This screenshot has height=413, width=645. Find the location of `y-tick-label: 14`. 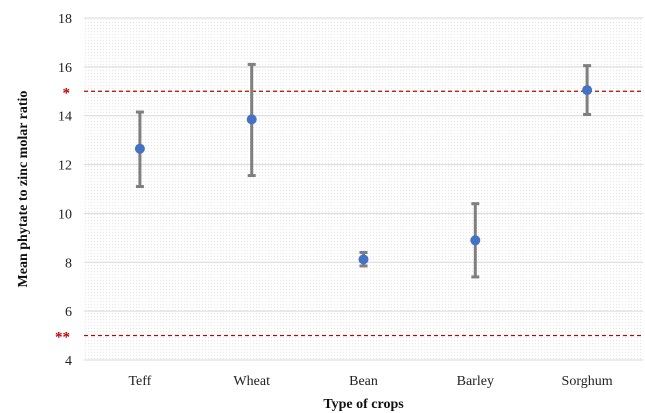

y-tick-label: 14 is located at coordinates (65, 117).